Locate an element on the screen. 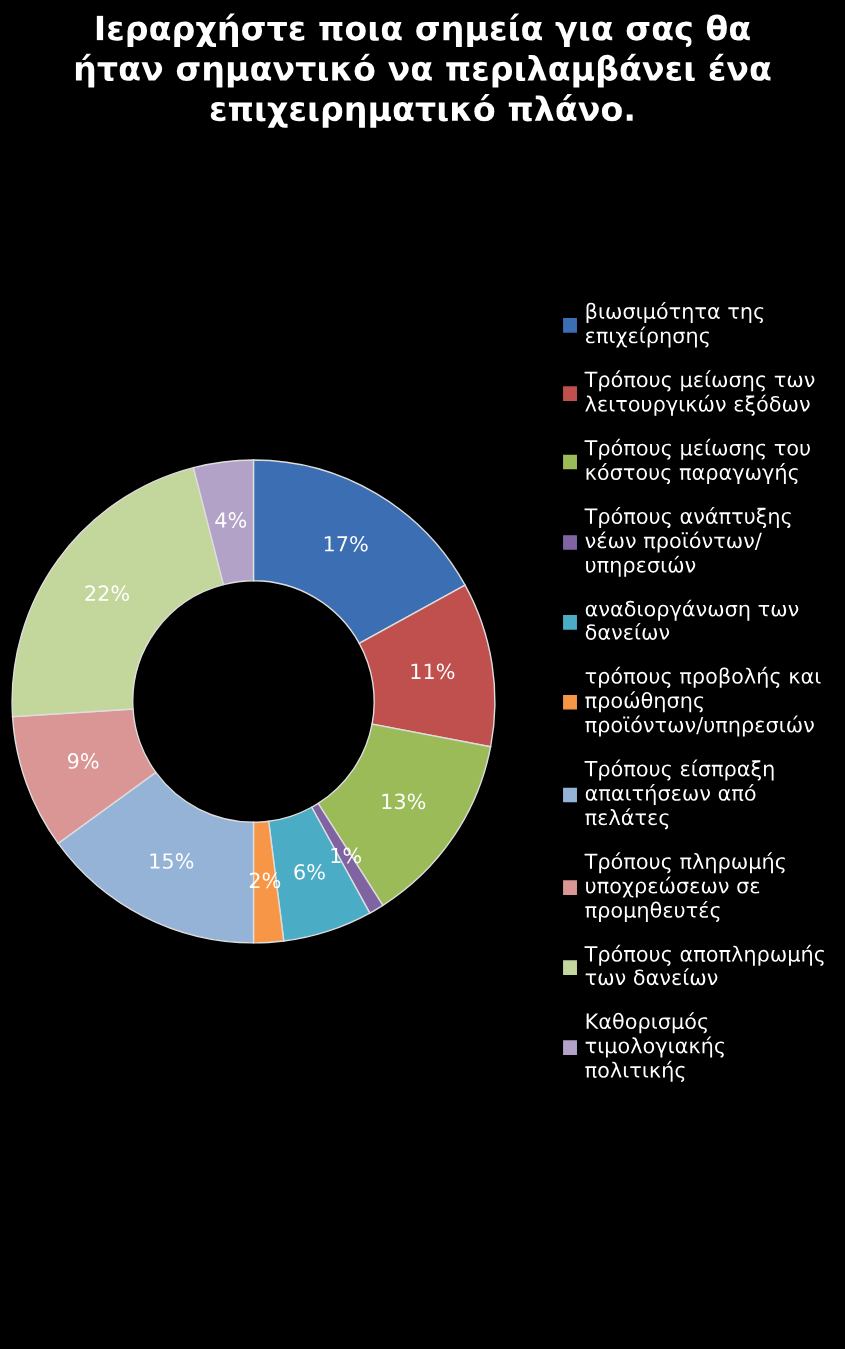  legend-label: Τρόπους είσπραξη απαιτήσεων από πελάτες is located at coordinates (679, 794).